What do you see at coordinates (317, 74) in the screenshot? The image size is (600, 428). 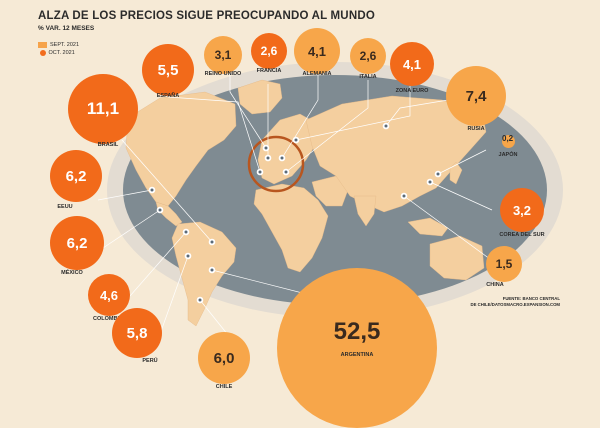 I see `label-alemania: ALEMANIA` at bounding box center [317, 74].